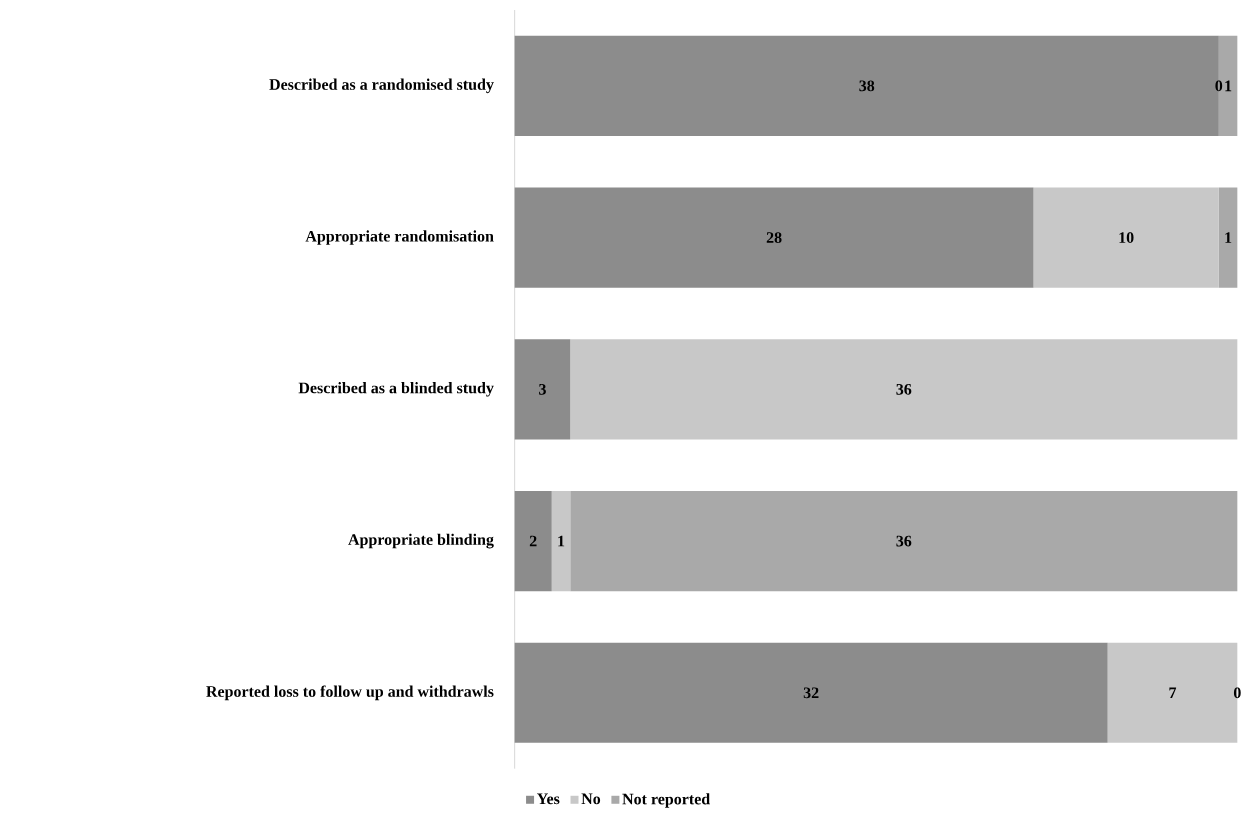 The width and height of the screenshot is (1256, 834). Describe the element at coordinates (867, 86) in the screenshot. I see `data-label: 38` at that location.